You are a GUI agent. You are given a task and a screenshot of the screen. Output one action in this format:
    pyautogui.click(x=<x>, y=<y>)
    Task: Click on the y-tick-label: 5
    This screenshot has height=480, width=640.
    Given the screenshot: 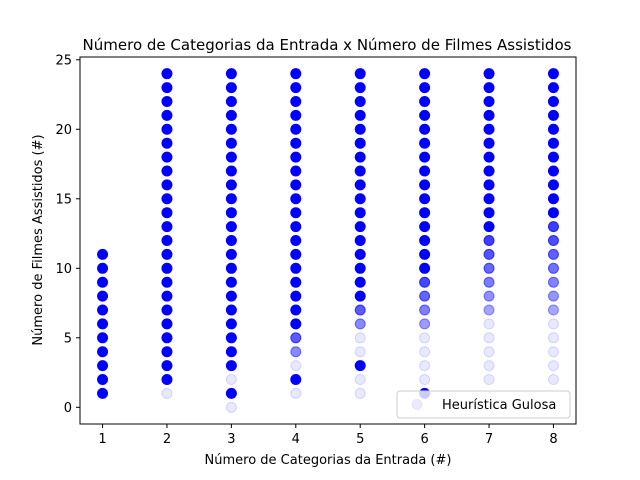 What is the action you would take?
    pyautogui.click(x=68, y=338)
    